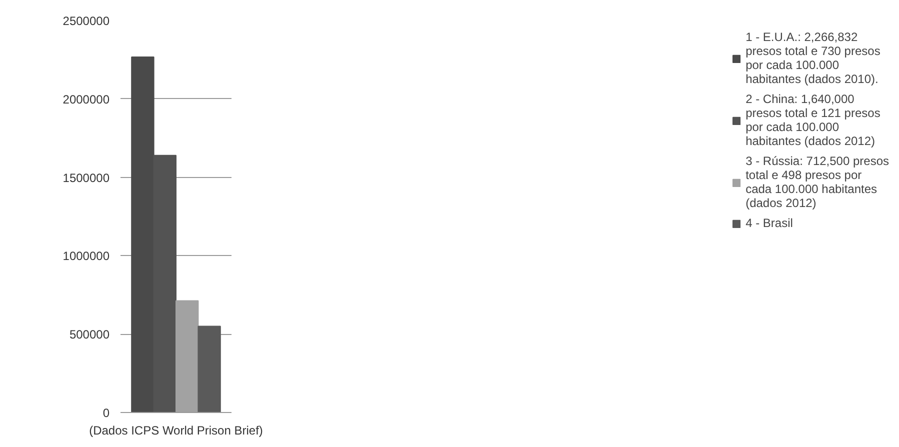 The image size is (899, 447). Describe the element at coordinates (769, 223) in the screenshot. I see `legend-label: 4 - Brasil` at that location.